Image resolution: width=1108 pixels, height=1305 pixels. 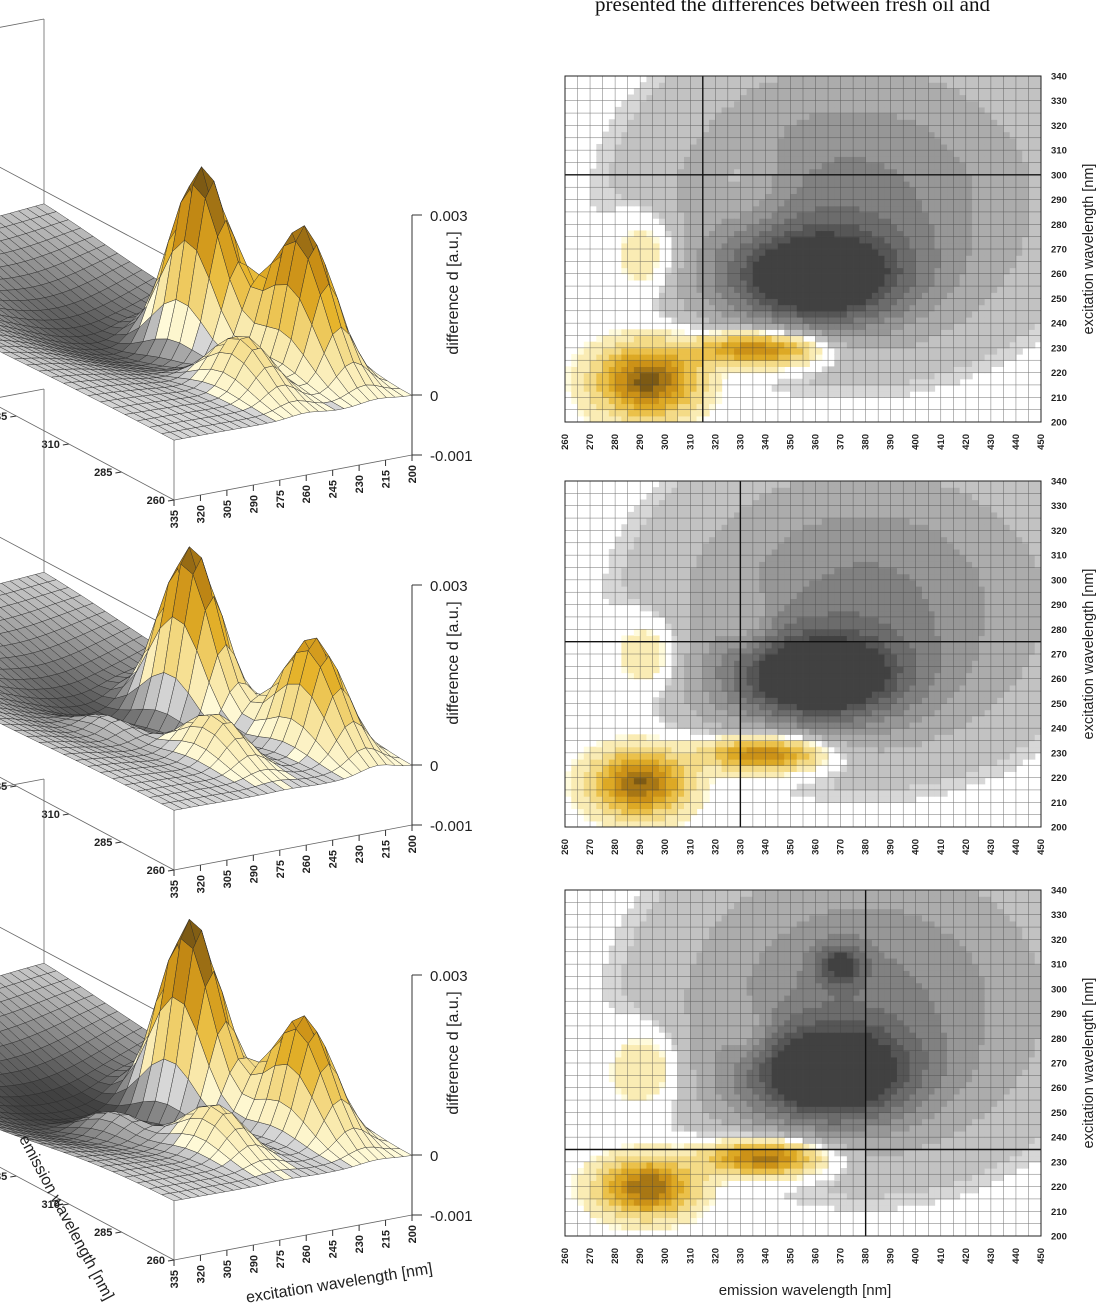 I want to click on y-tick-label: 220, so click(x=1059, y=373).